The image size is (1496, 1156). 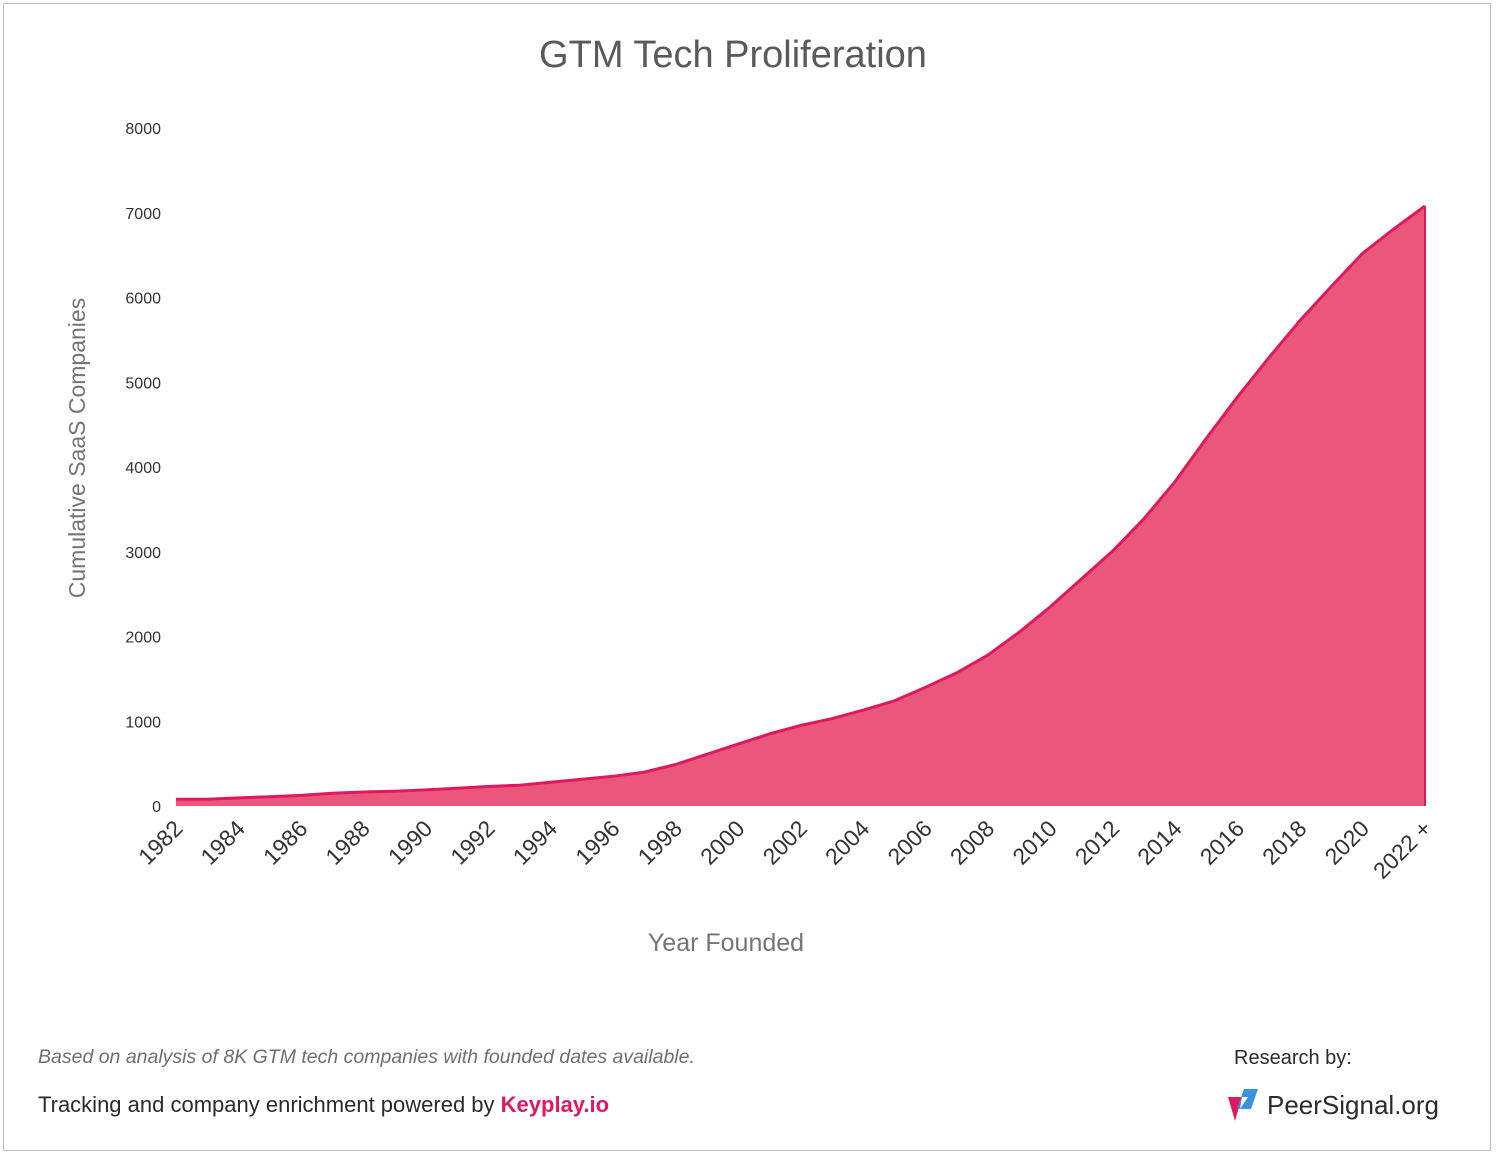 What do you see at coordinates (410, 842) in the screenshot?
I see `x-tick-label: 1990` at bounding box center [410, 842].